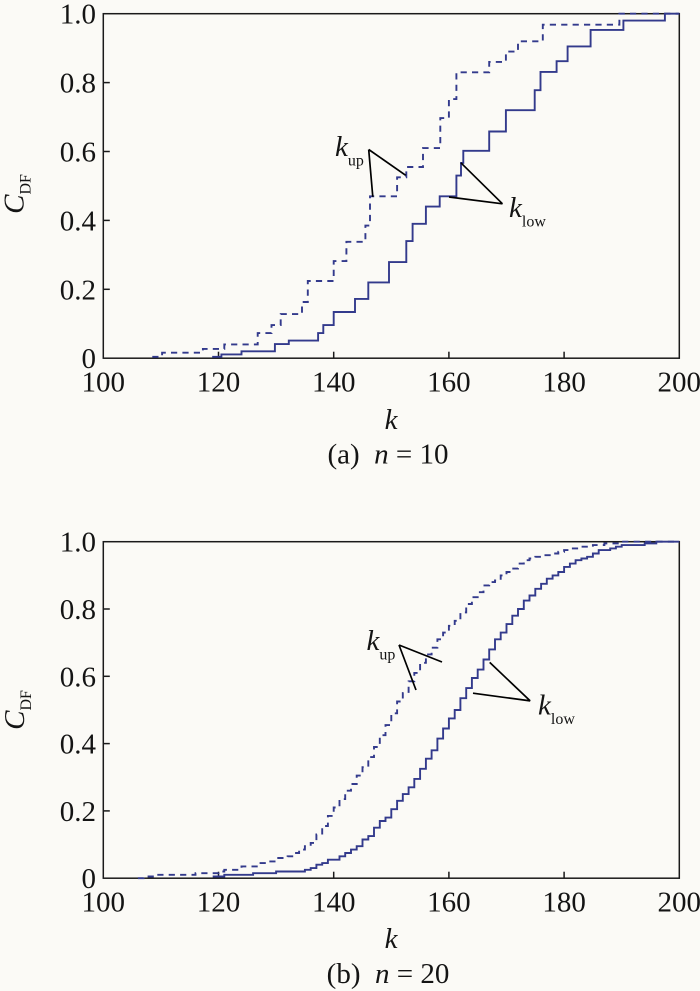  Describe the element at coordinates (387, 455) in the screenshot. I see `svg-text: (a) n = 10` at that location.